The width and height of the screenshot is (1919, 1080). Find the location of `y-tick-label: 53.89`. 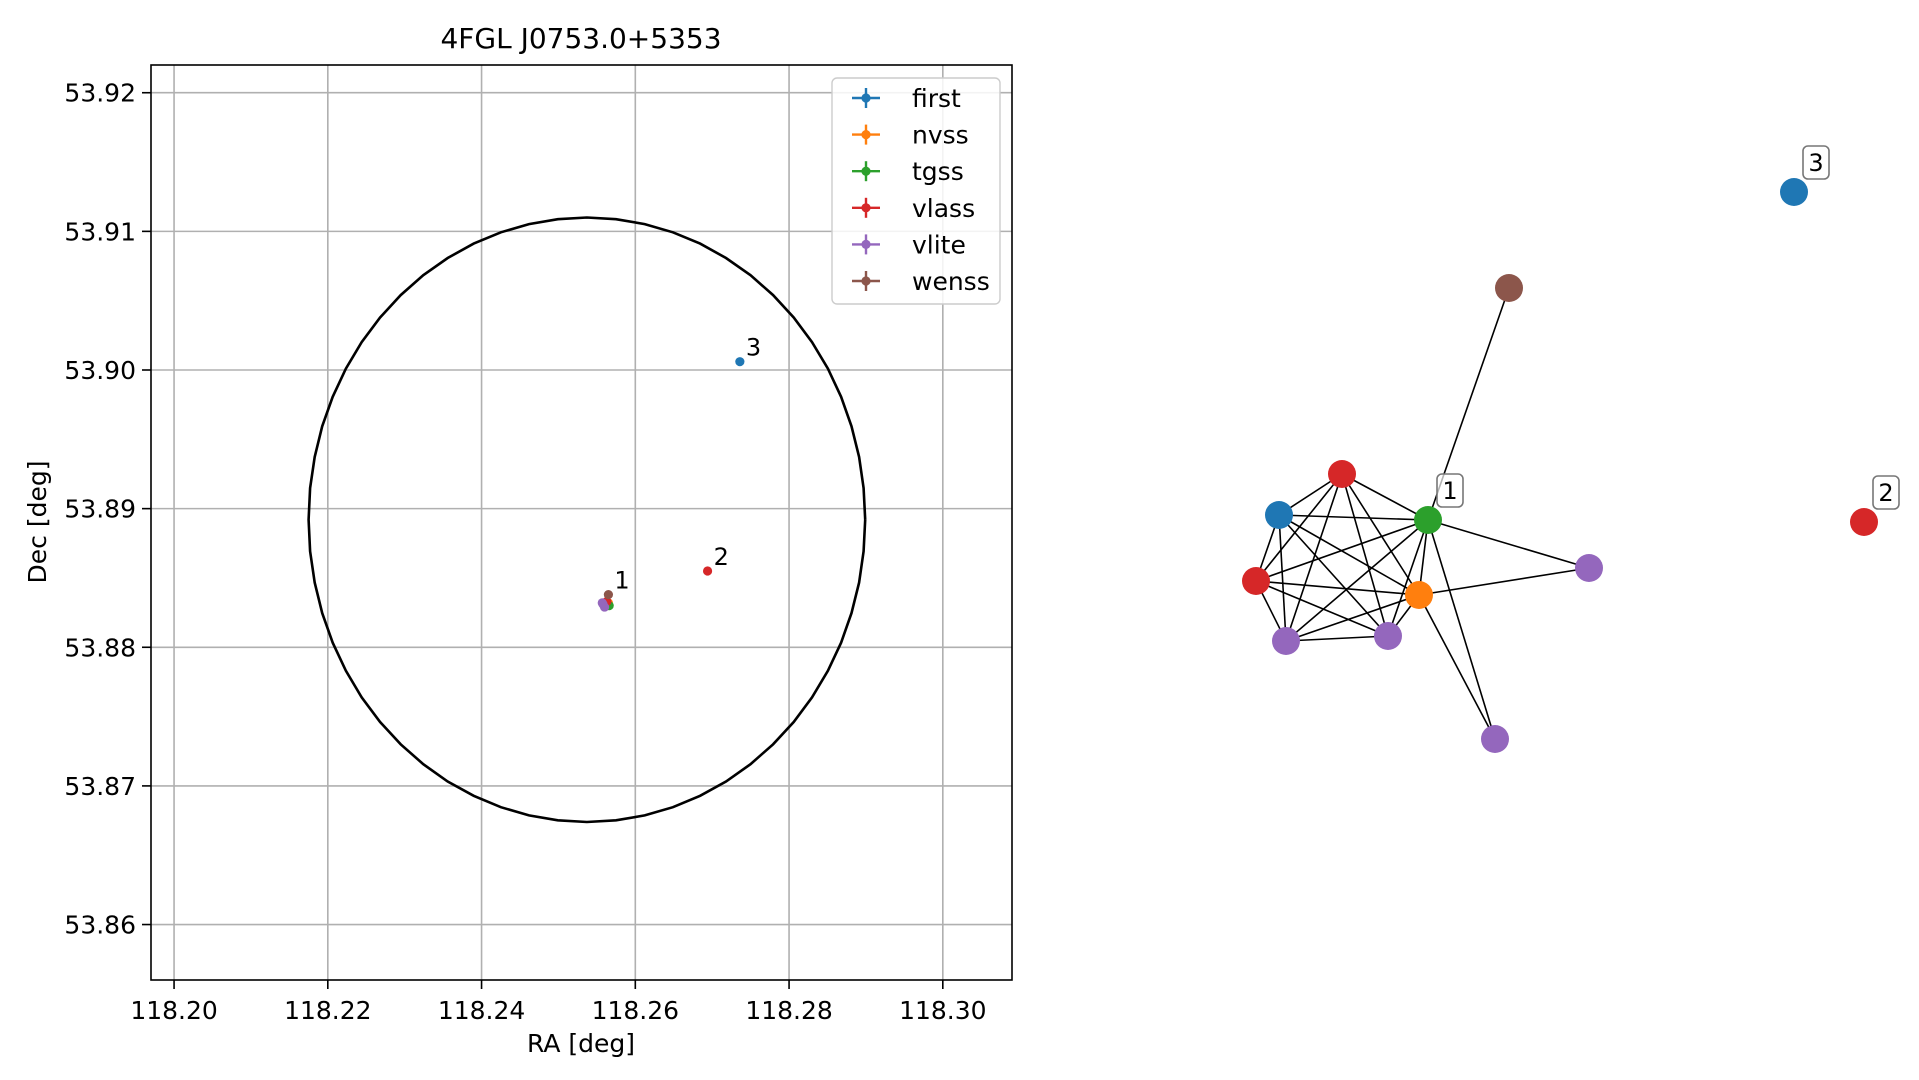

y-tick-label: 53.89 is located at coordinates (100, 509).